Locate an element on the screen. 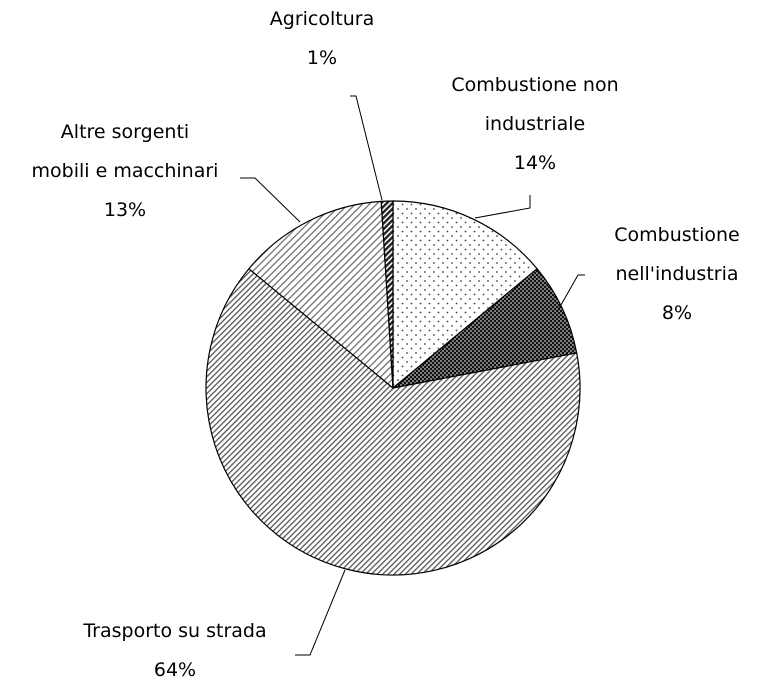 Image resolution: width=761 pixels, height=682 pixels. slice-label: Agricoltura 1% is located at coordinates (322, 39).